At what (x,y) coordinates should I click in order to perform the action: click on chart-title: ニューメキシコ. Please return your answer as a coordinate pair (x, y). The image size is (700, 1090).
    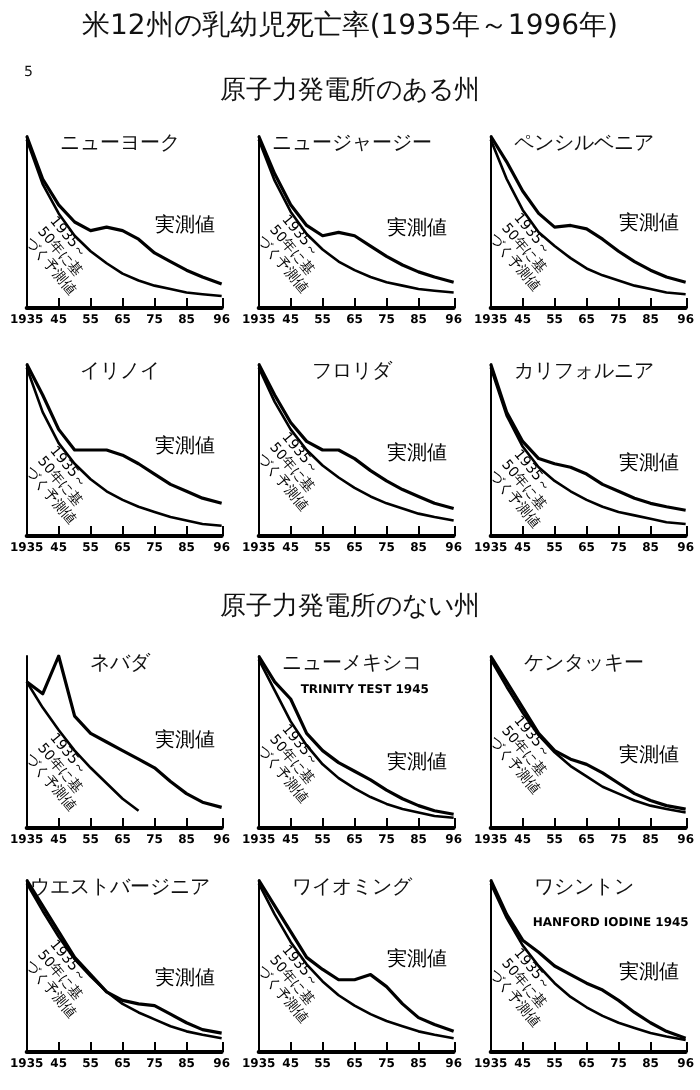
    Looking at the image, I should click on (352, 664).